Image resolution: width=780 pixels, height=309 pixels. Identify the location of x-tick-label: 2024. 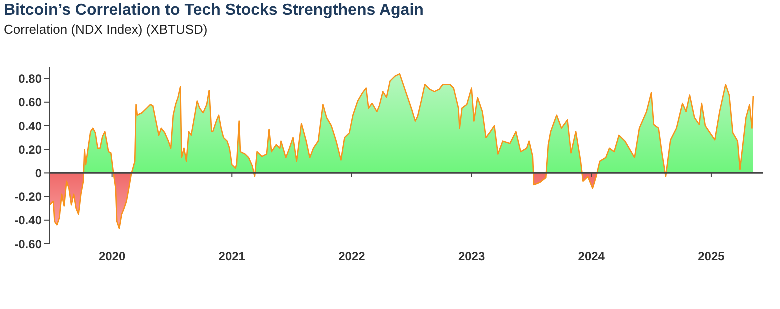
(592, 257).